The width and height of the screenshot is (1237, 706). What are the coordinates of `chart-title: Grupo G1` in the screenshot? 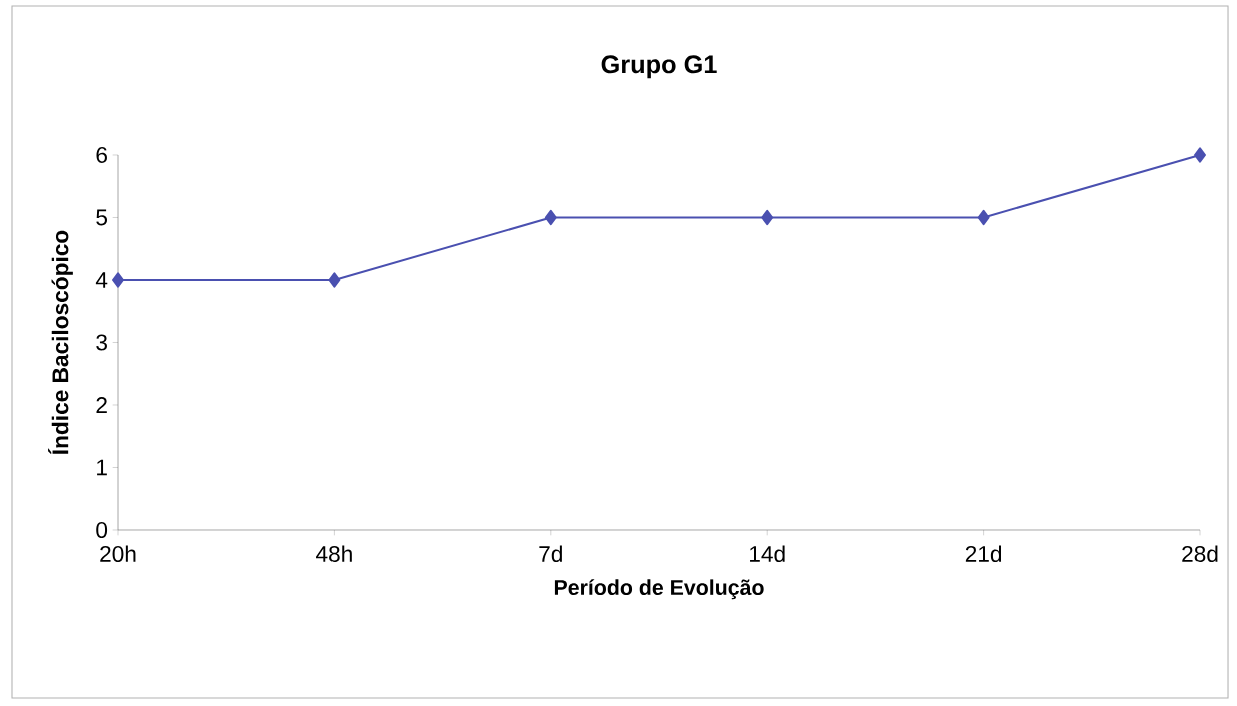 It's located at (659, 67).